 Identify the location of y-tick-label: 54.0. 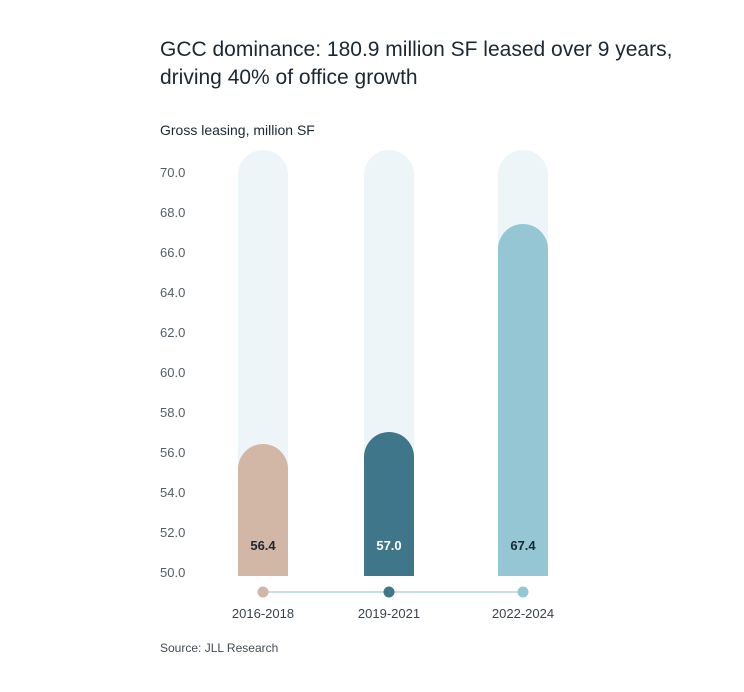
(172, 492).